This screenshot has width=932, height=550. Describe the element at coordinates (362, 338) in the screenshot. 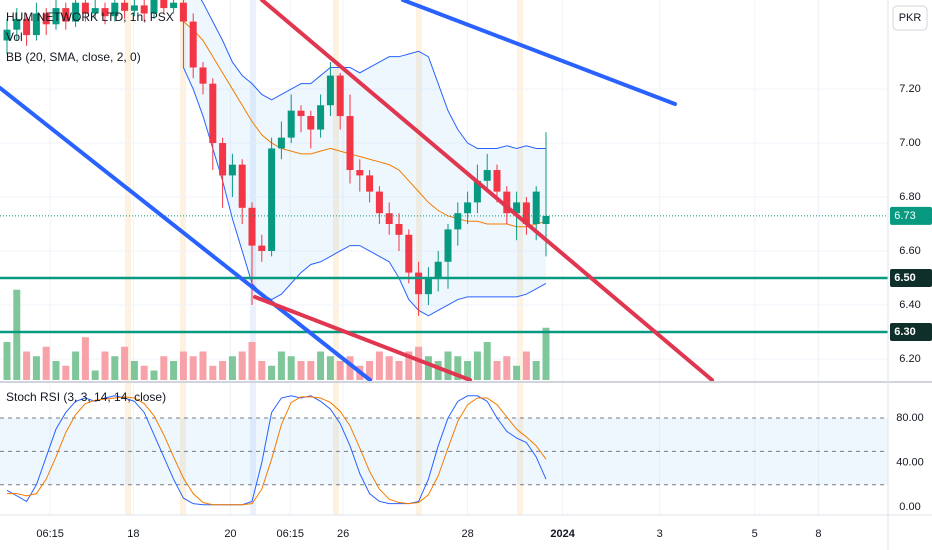

I see `trend-line` at that location.